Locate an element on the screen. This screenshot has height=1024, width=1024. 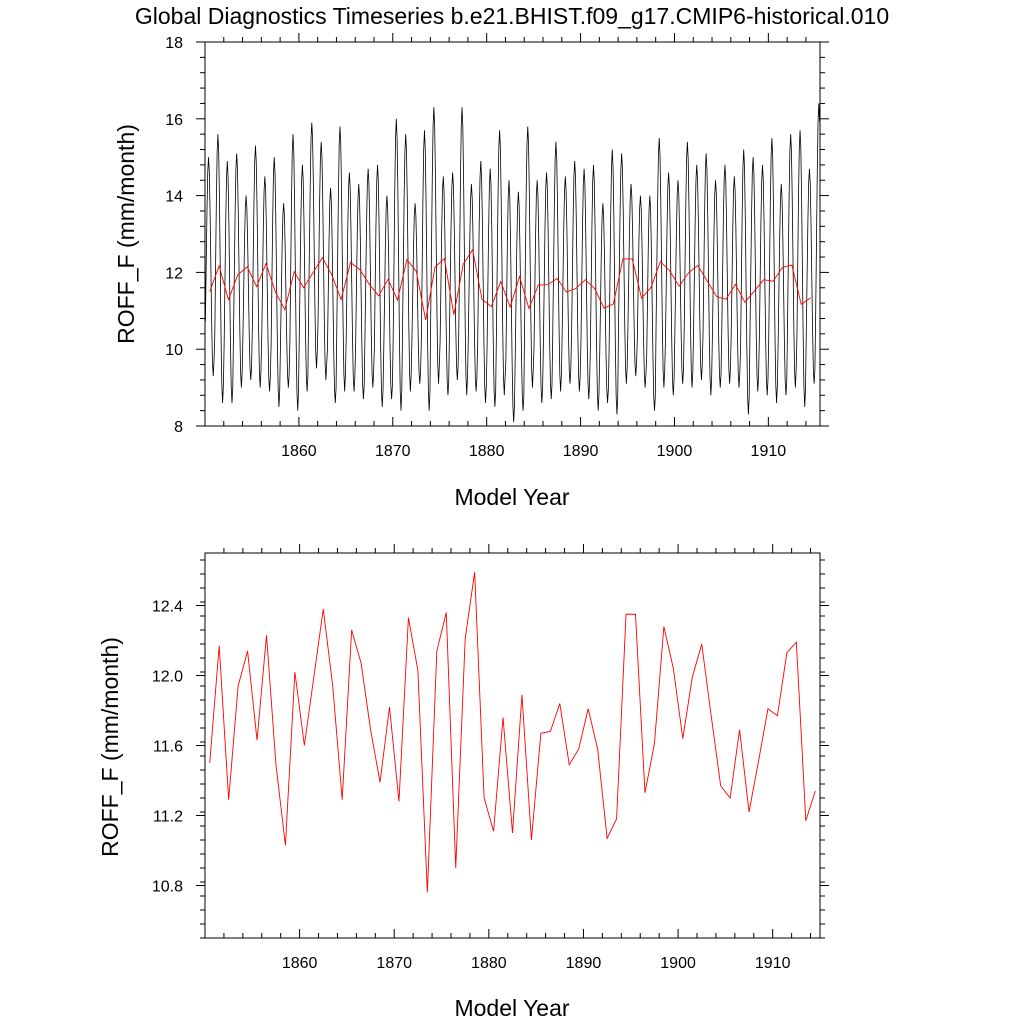
top-y-axis-label: ROFF_F (mm/month) is located at coordinates (126, 234).